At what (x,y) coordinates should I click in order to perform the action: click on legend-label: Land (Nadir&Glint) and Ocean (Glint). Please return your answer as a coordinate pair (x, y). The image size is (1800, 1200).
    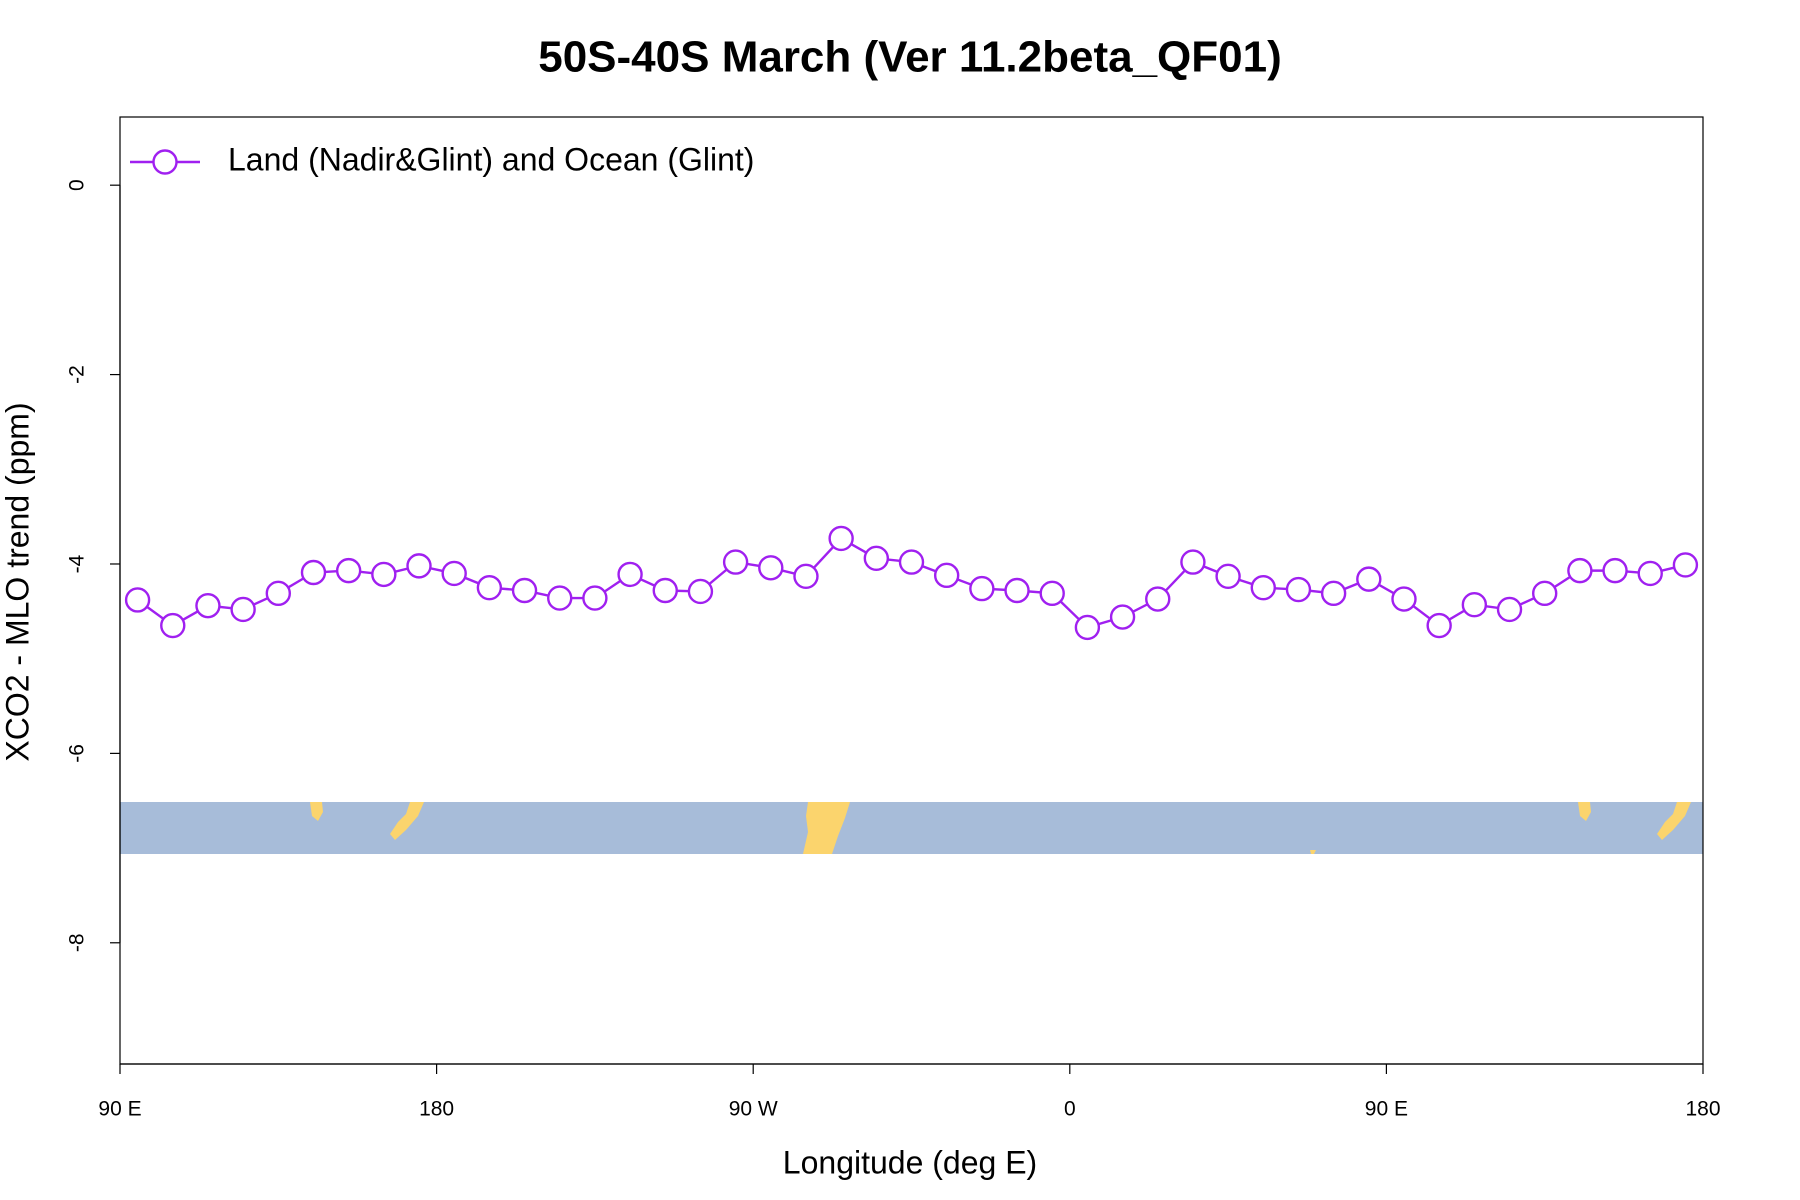
    Looking at the image, I should click on (491, 159).